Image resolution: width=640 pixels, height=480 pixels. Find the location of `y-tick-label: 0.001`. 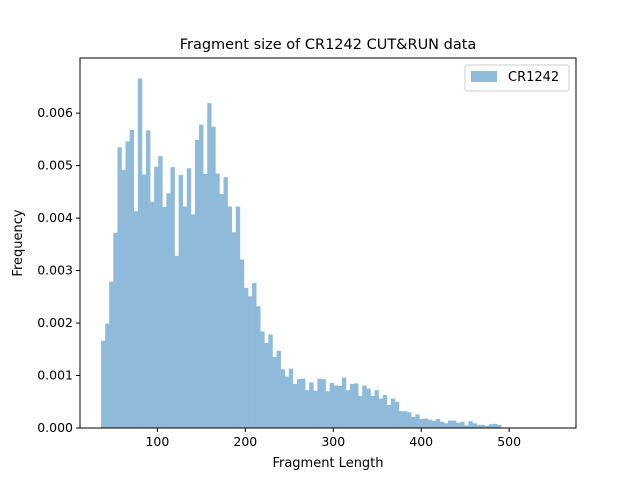

y-tick-label: 0.001 is located at coordinates (55, 375).